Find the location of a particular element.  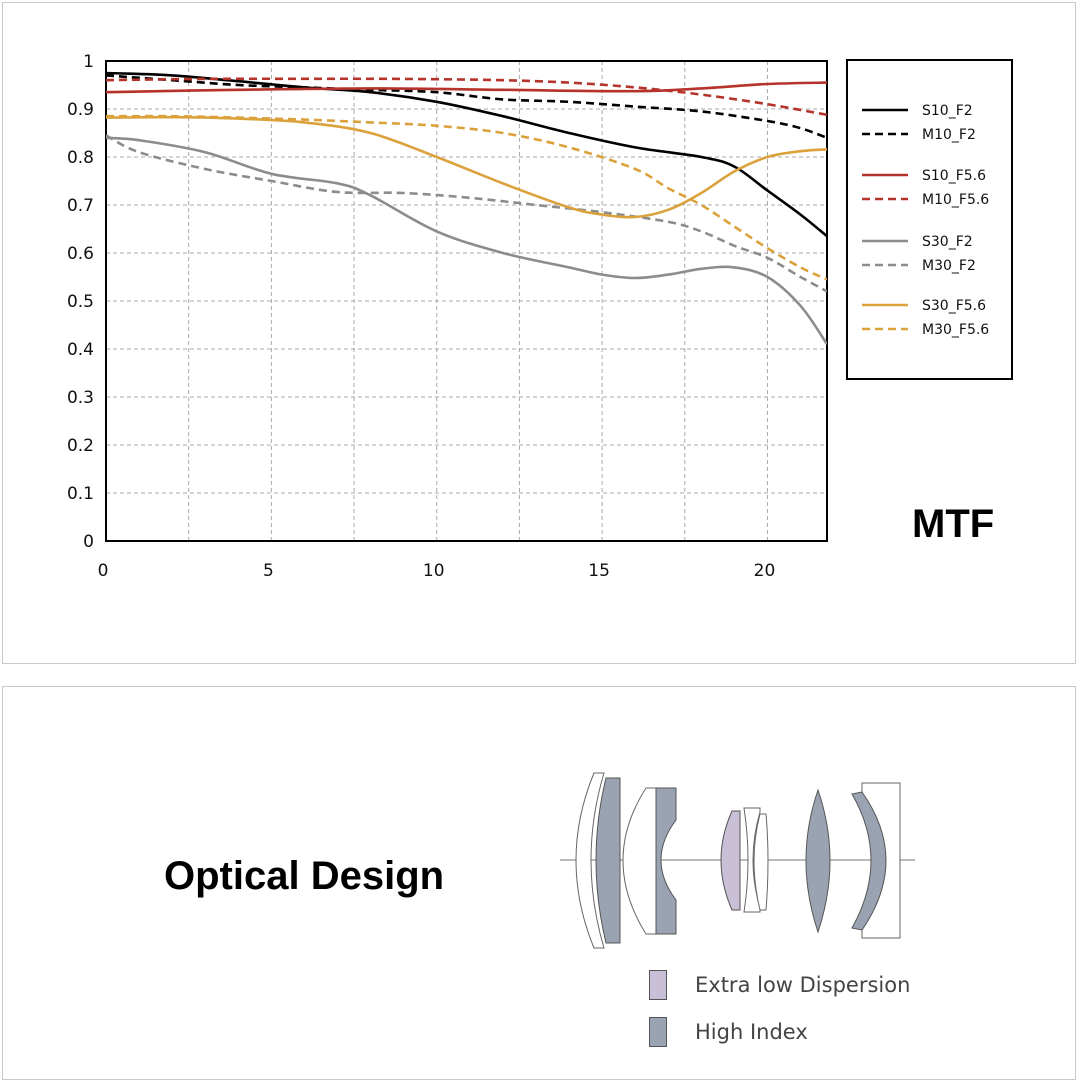

y-tick-label: 0.1 is located at coordinates (80, 494).